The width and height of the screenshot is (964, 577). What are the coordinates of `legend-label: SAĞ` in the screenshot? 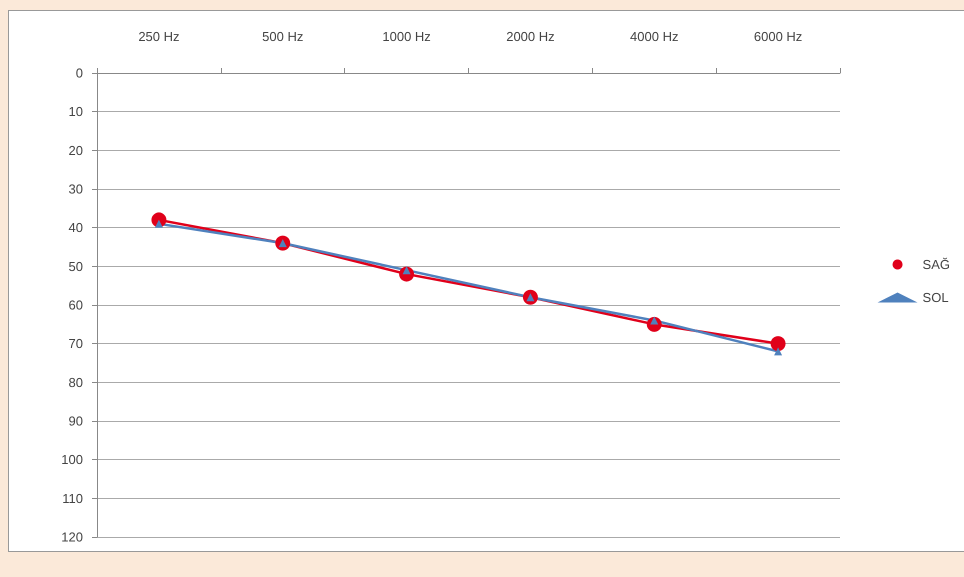 It's located at (936, 264).